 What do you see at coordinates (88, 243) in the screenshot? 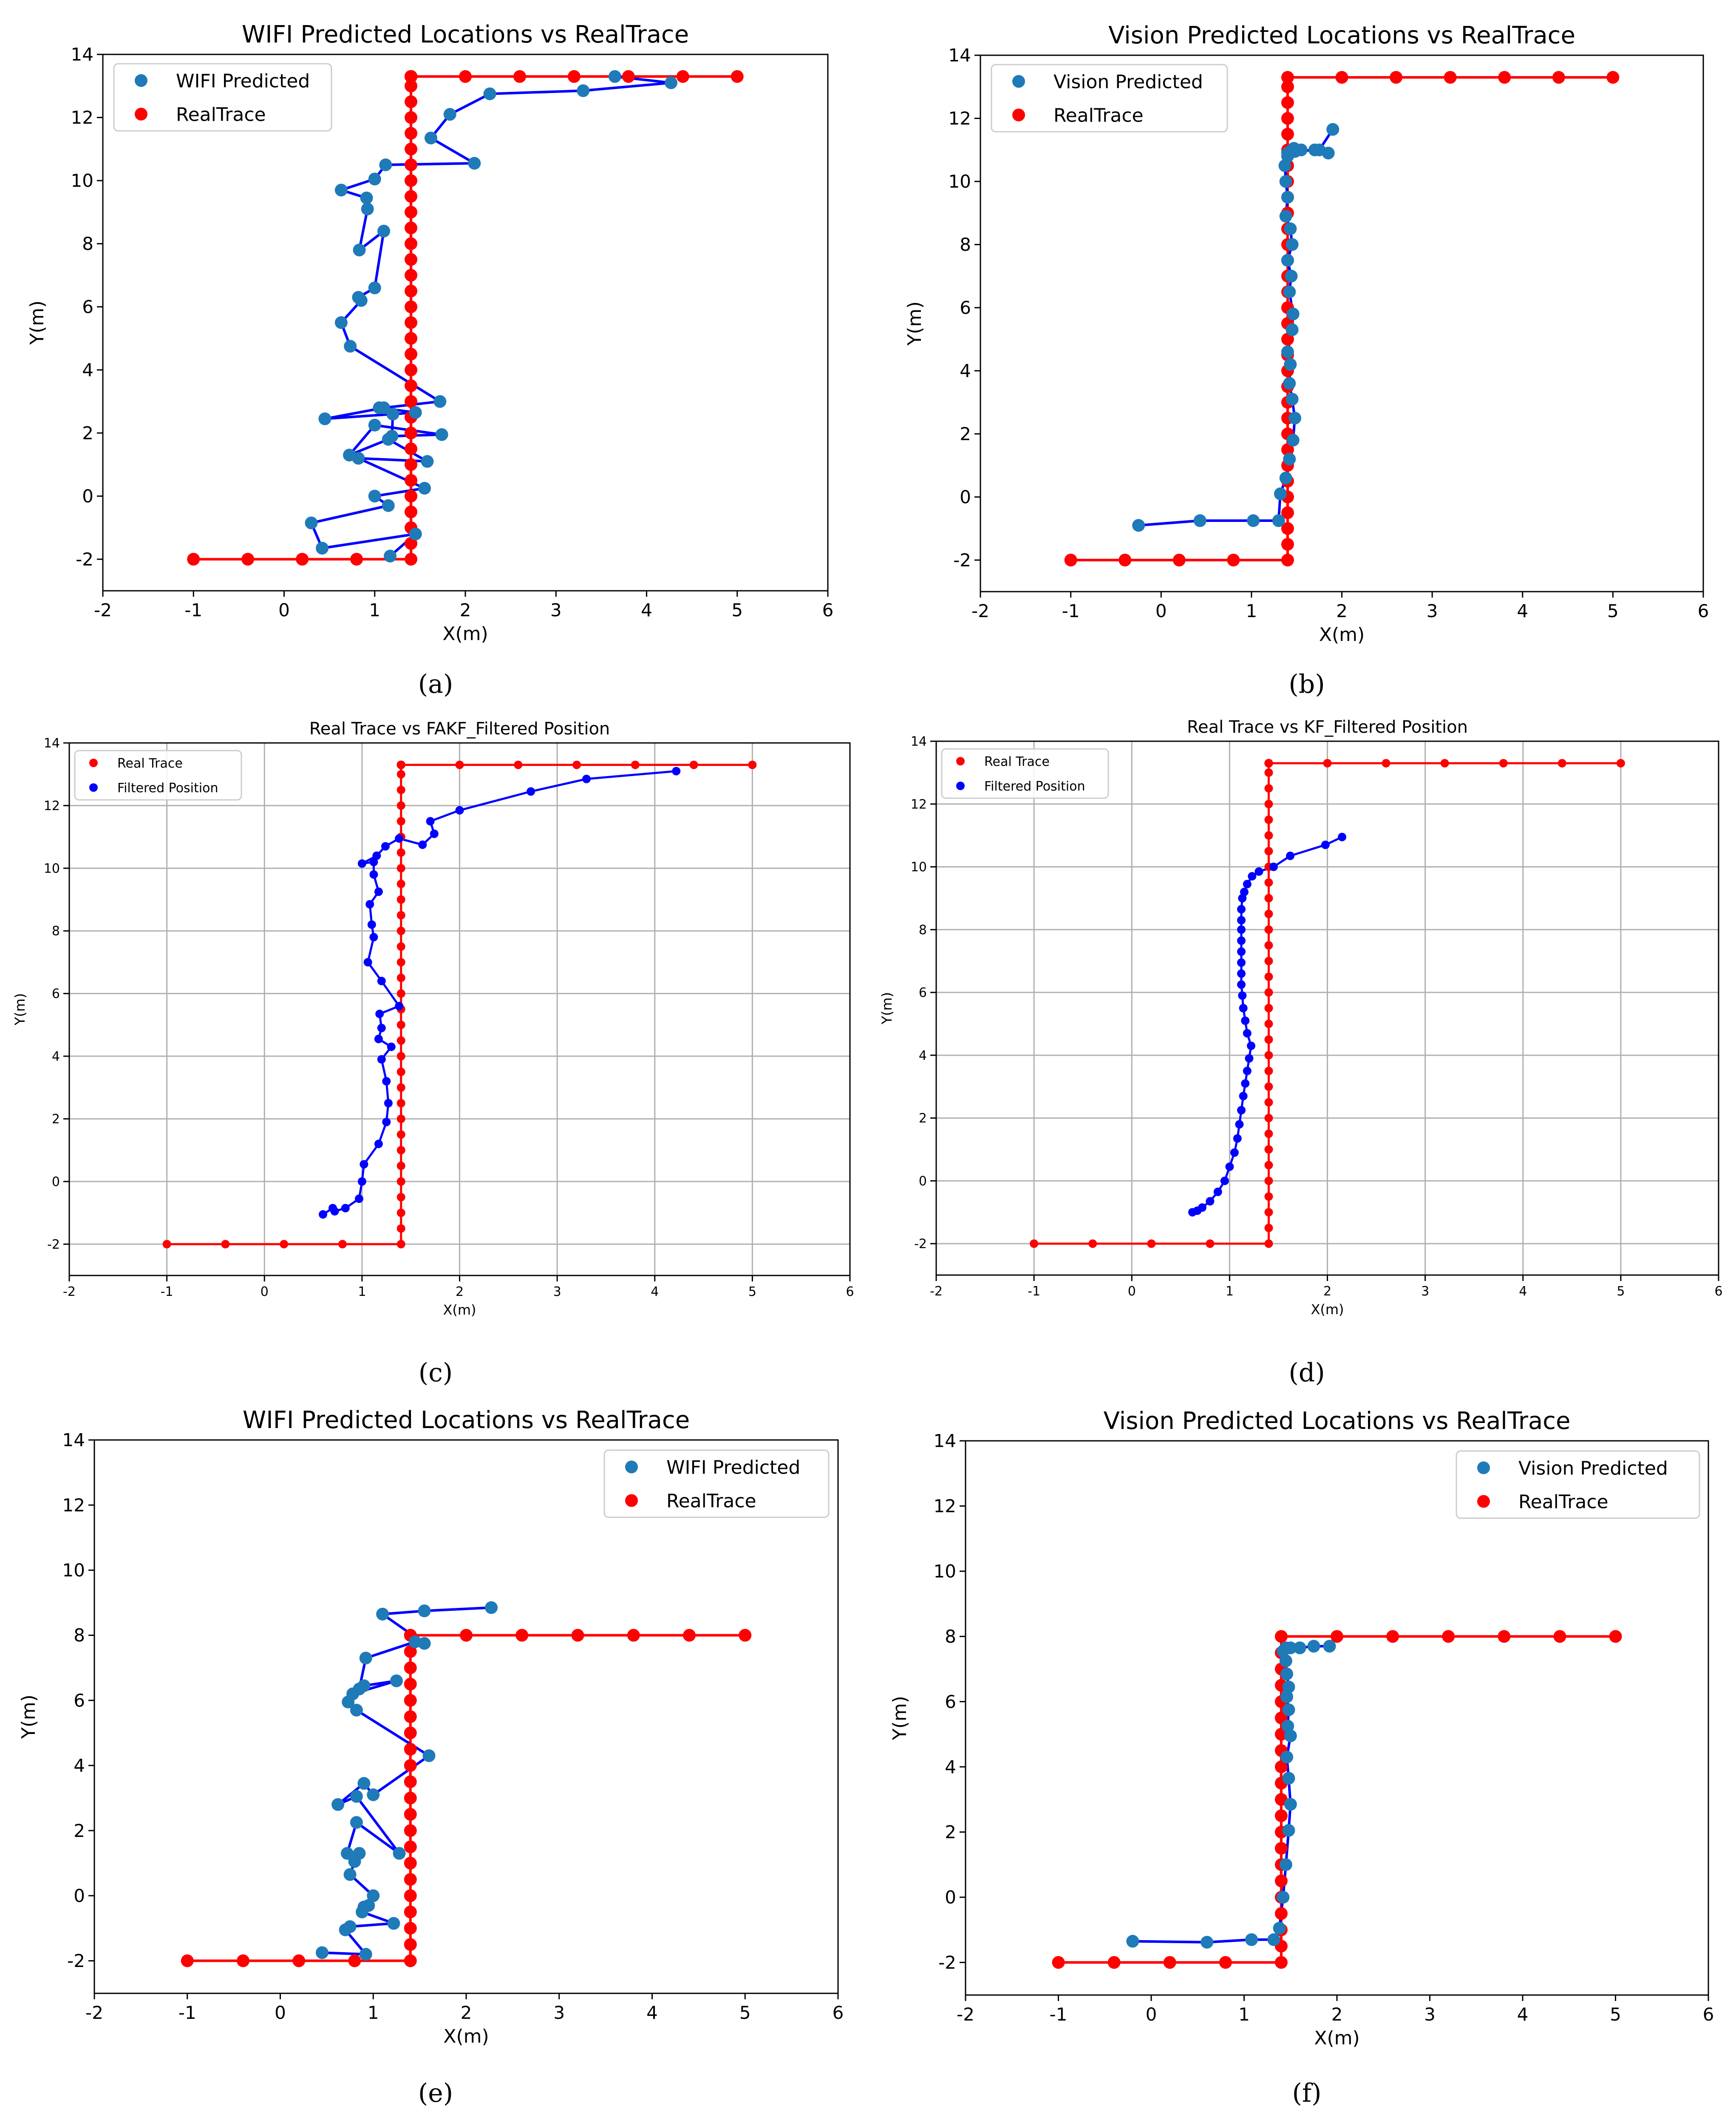
I see `chart-1-ytick-label-5: 8` at bounding box center [88, 243].